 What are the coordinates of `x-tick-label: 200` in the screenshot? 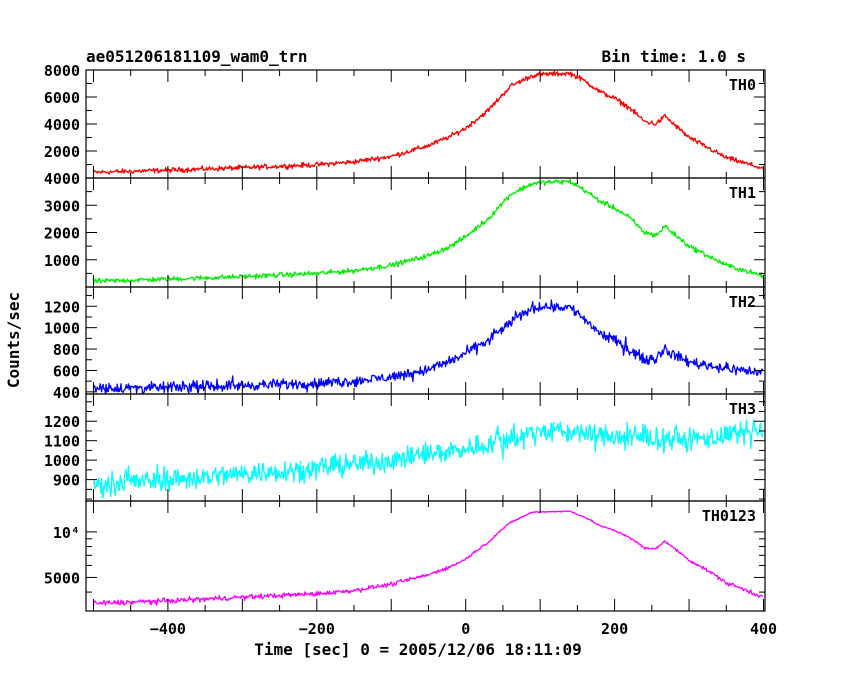 It's located at (614, 629).